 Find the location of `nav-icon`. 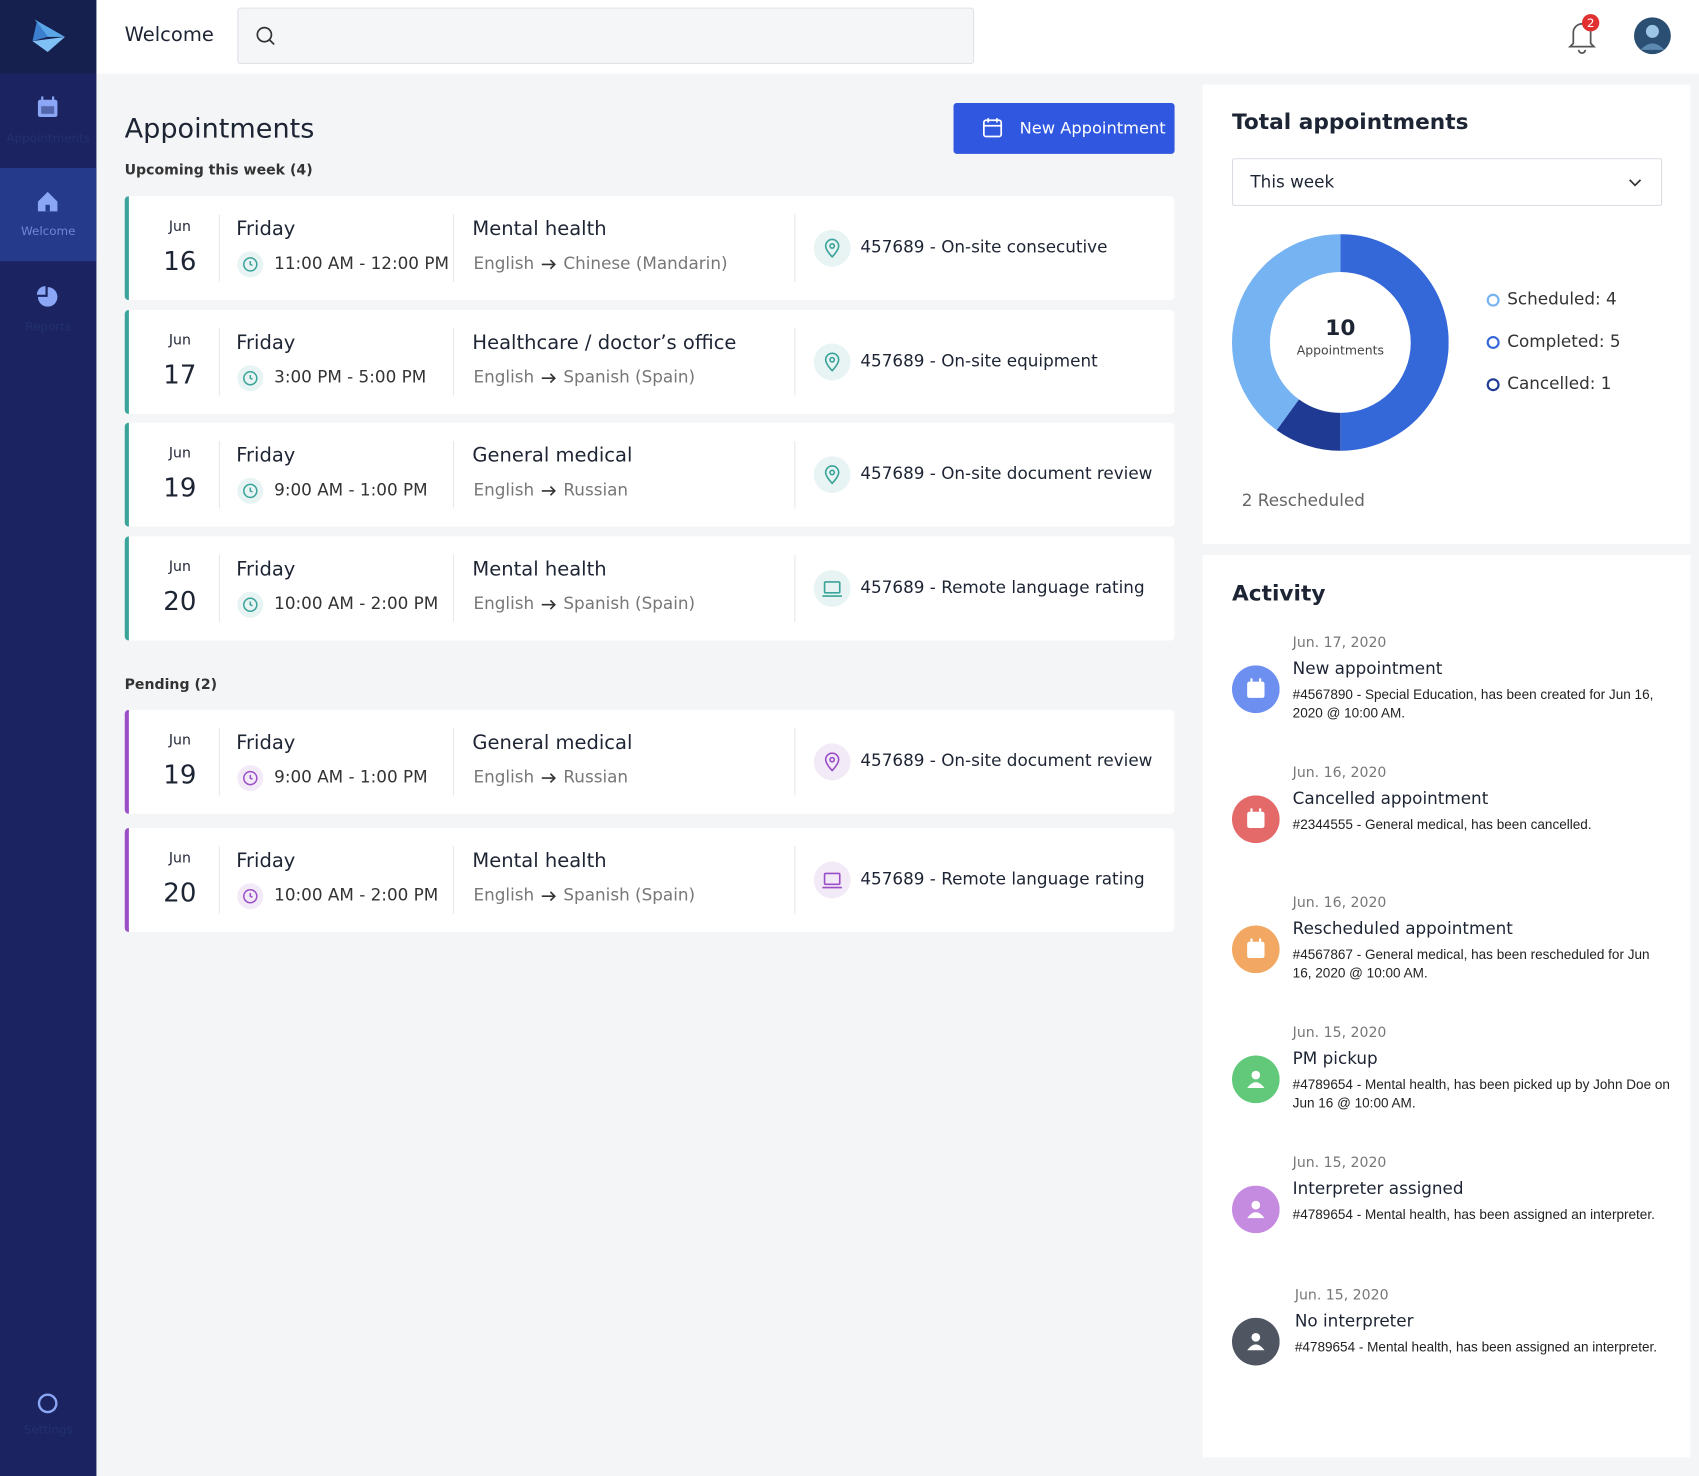

nav-icon is located at coordinates (47, 1403).